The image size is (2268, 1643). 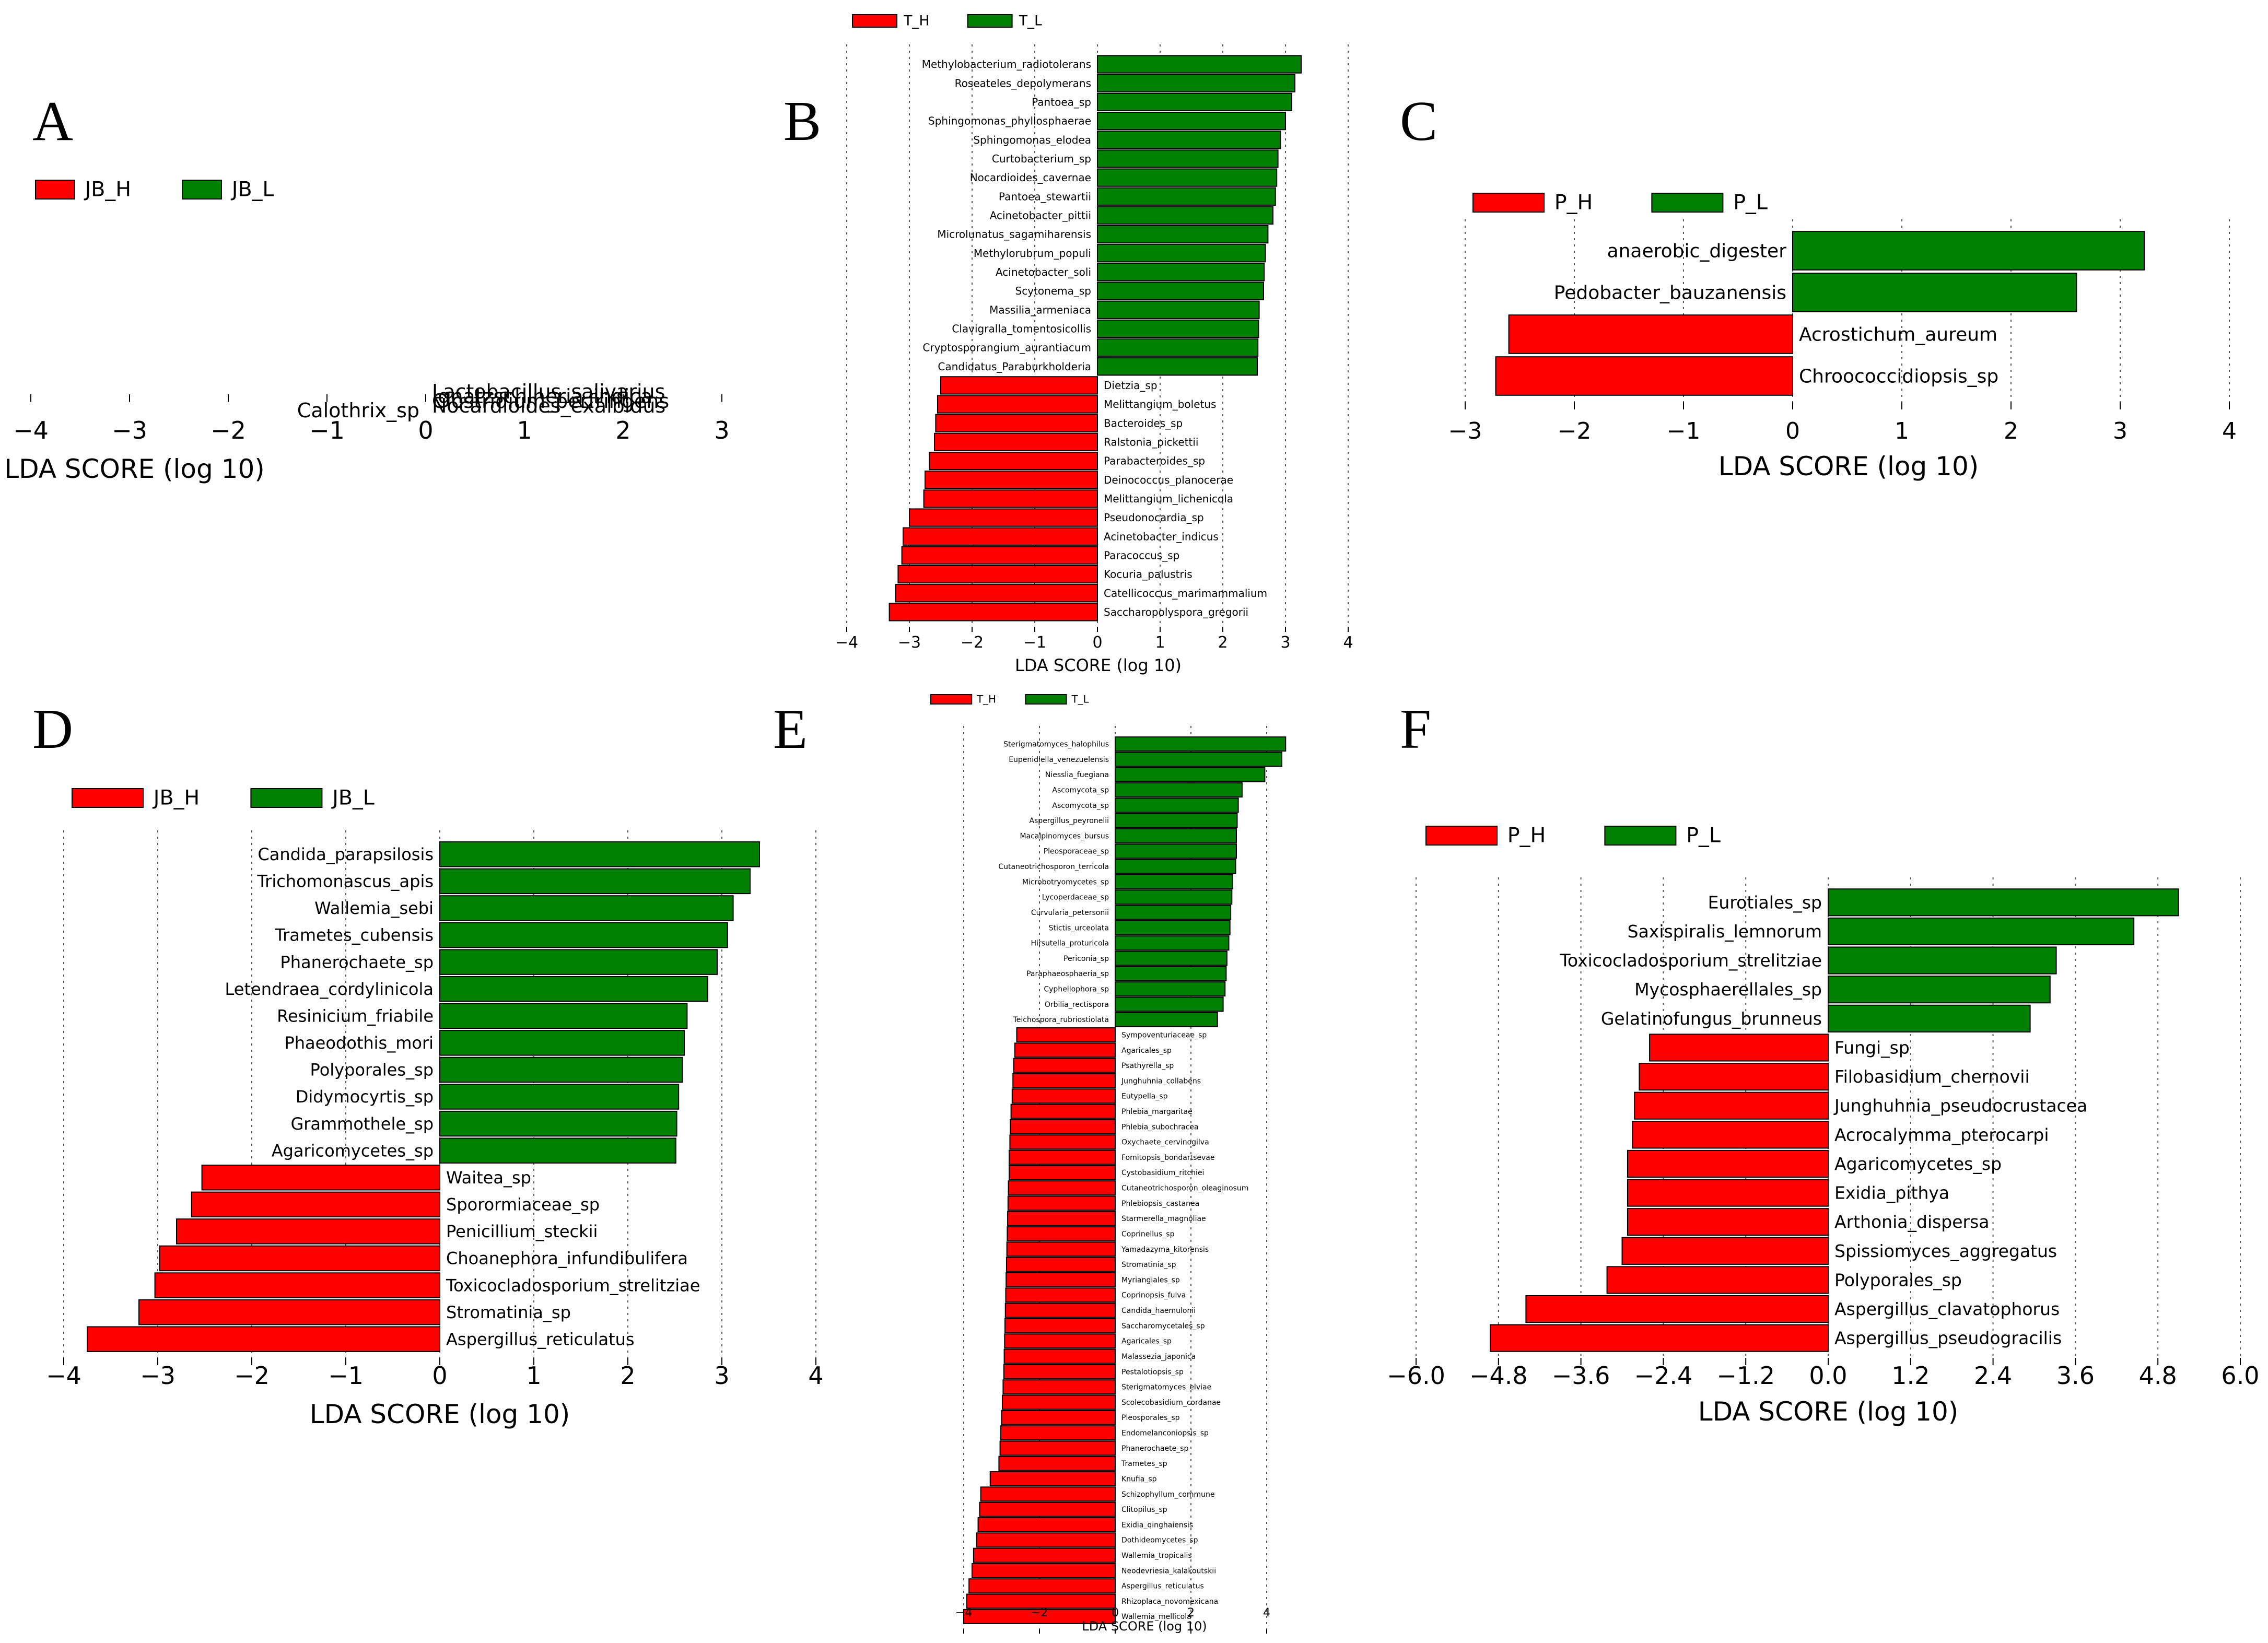 What do you see at coordinates (1670, 293) in the screenshot?
I see `bar-label: Pedobacter_bauzanensis` at bounding box center [1670, 293].